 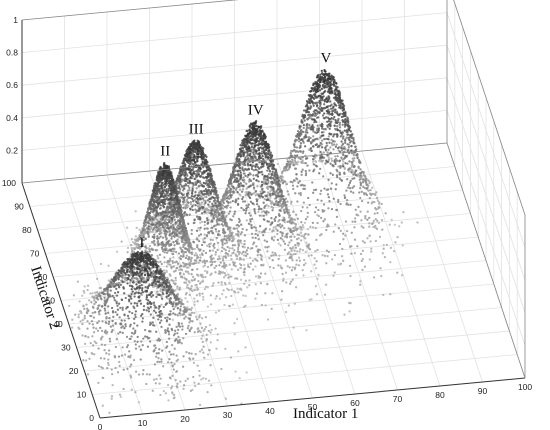 What do you see at coordinates (234, 130) in the screenshot?
I see `back-wall-gridline` at bounding box center [234, 130].